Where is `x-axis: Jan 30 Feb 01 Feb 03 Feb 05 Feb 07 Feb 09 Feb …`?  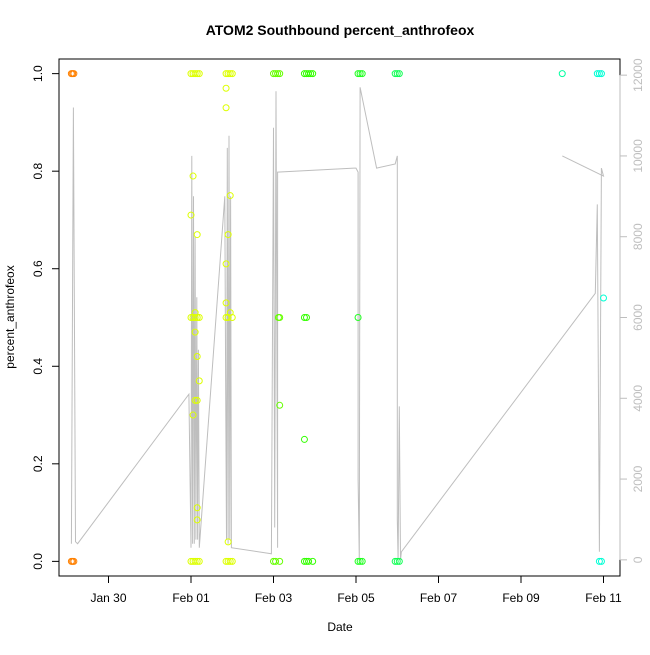 x-axis: Jan 30 Feb 01 Feb 03 Feb 05 Feb 07 Feb 09 Feb … is located at coordinates (356, 590).